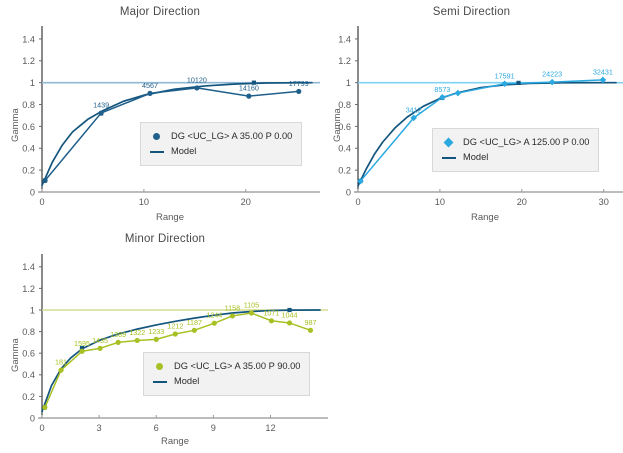  I want to click on legend-entry-model-minor: Model, so click(226, 381).